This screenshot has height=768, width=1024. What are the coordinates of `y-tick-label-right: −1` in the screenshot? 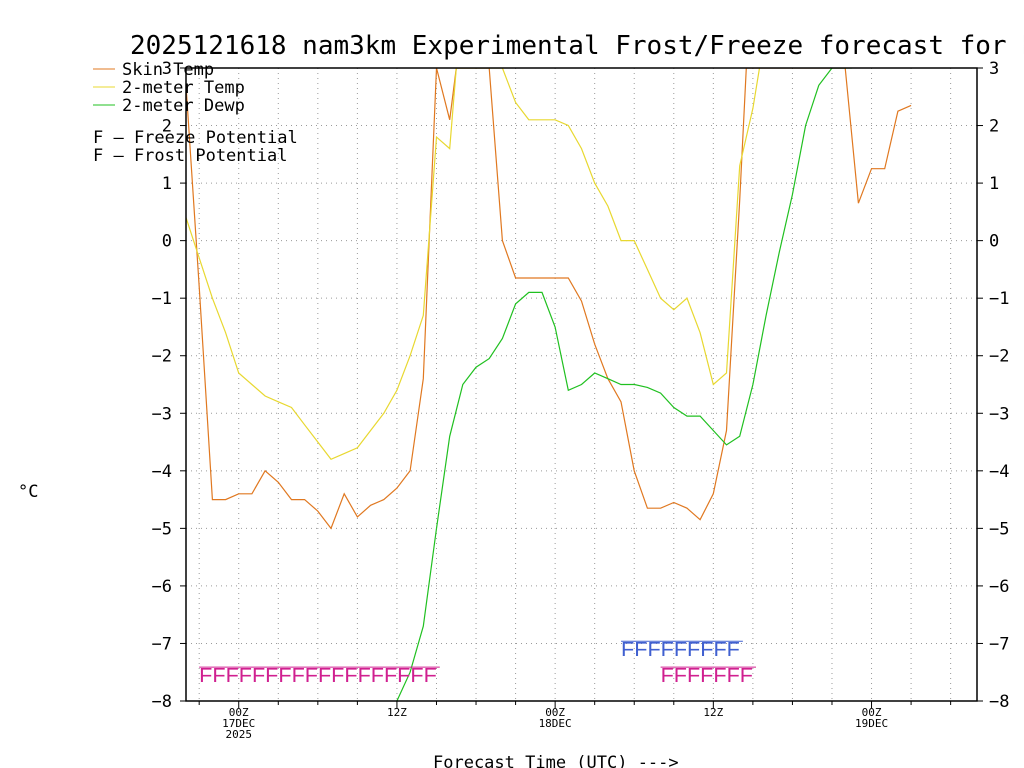 It's located at (999, 299).